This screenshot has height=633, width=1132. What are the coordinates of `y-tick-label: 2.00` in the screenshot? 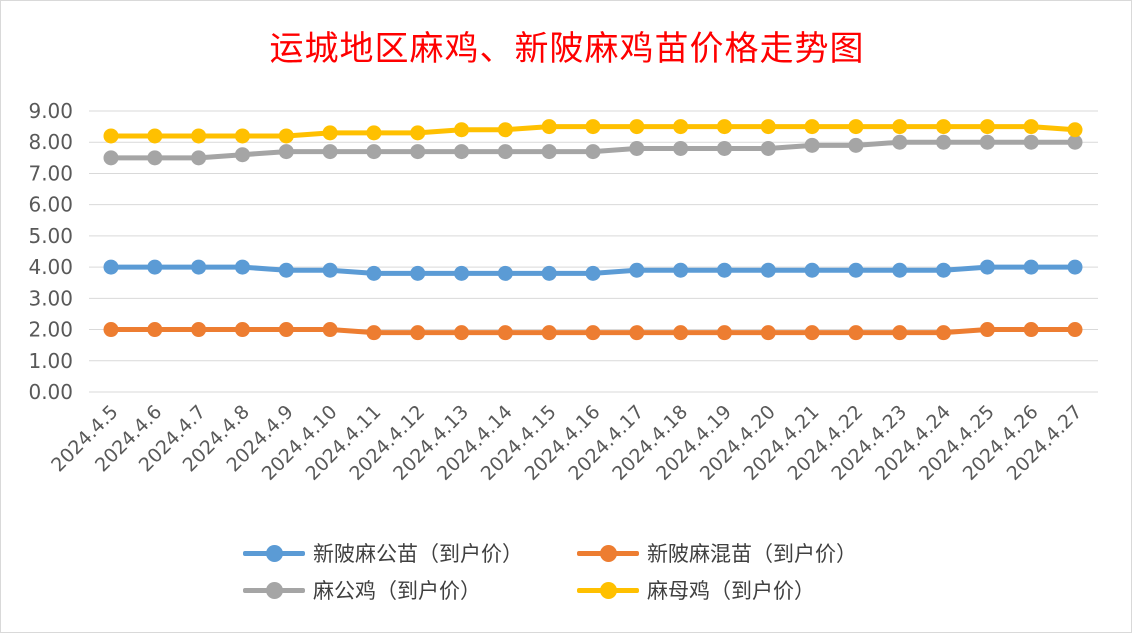 It's located at (50, 330).